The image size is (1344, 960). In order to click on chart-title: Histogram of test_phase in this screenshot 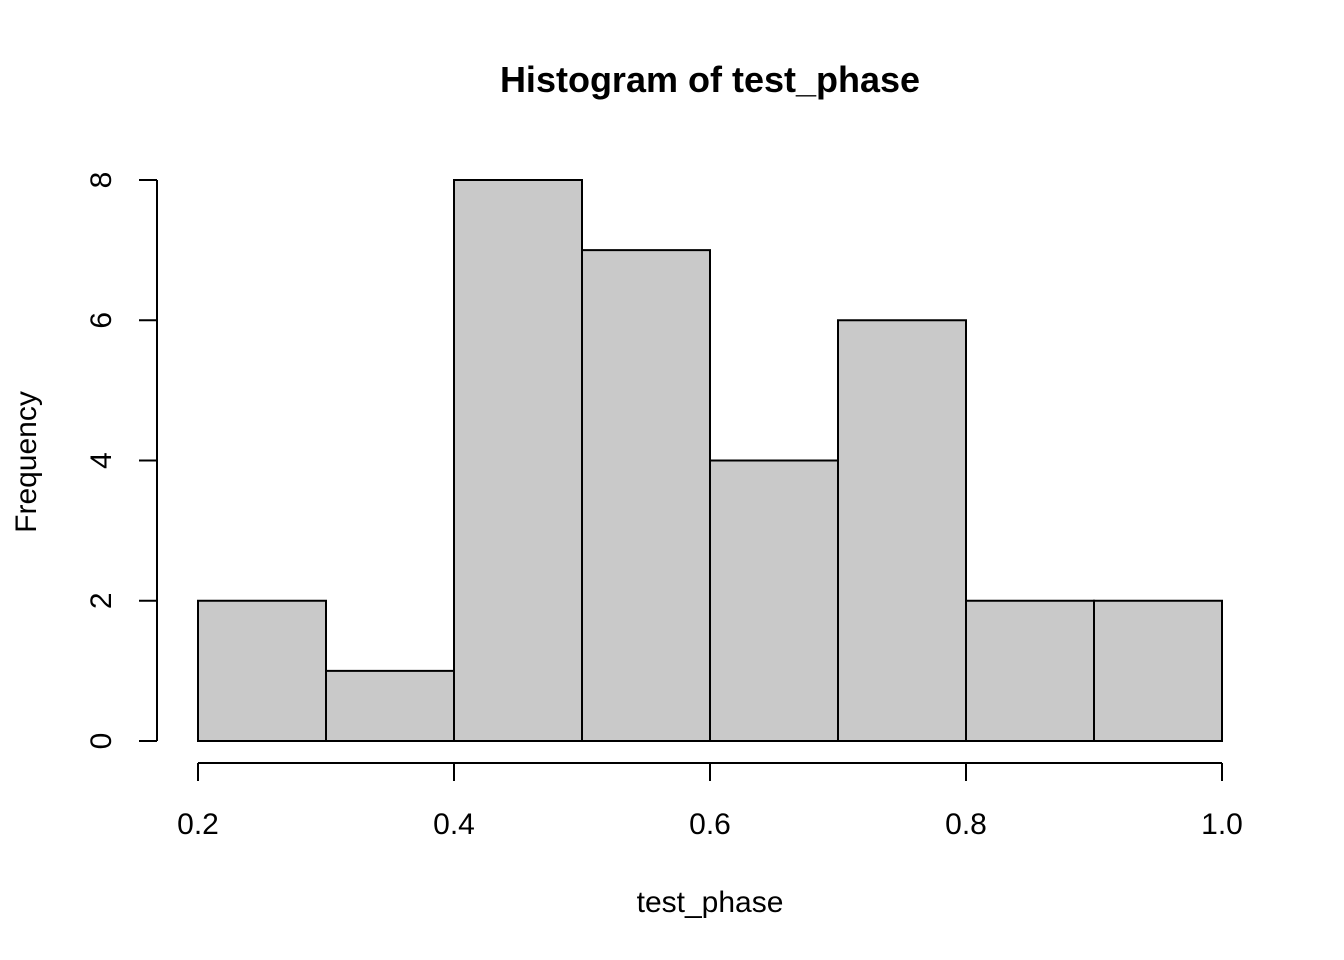, I will do `click(710, 79)`.